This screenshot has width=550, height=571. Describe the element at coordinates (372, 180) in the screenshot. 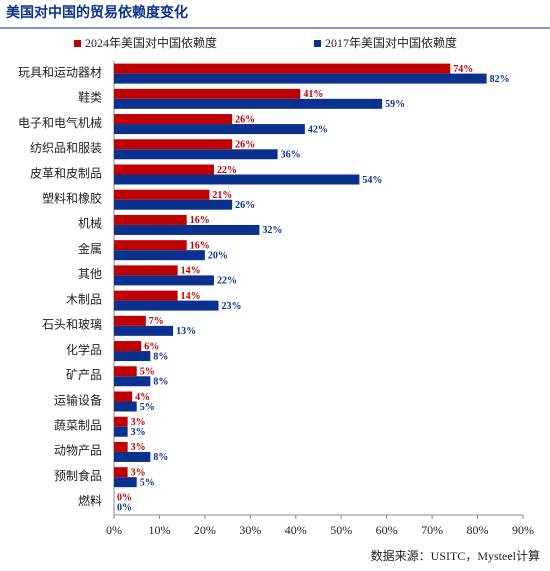

I see `value-label: 54%` at that location.